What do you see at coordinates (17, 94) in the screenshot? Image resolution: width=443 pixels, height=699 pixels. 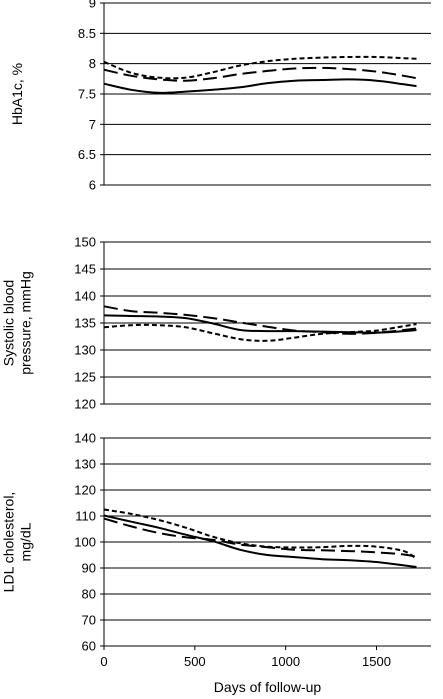 I see `y-axis-label: HbA1c, %` at bounding box center [17, 94].